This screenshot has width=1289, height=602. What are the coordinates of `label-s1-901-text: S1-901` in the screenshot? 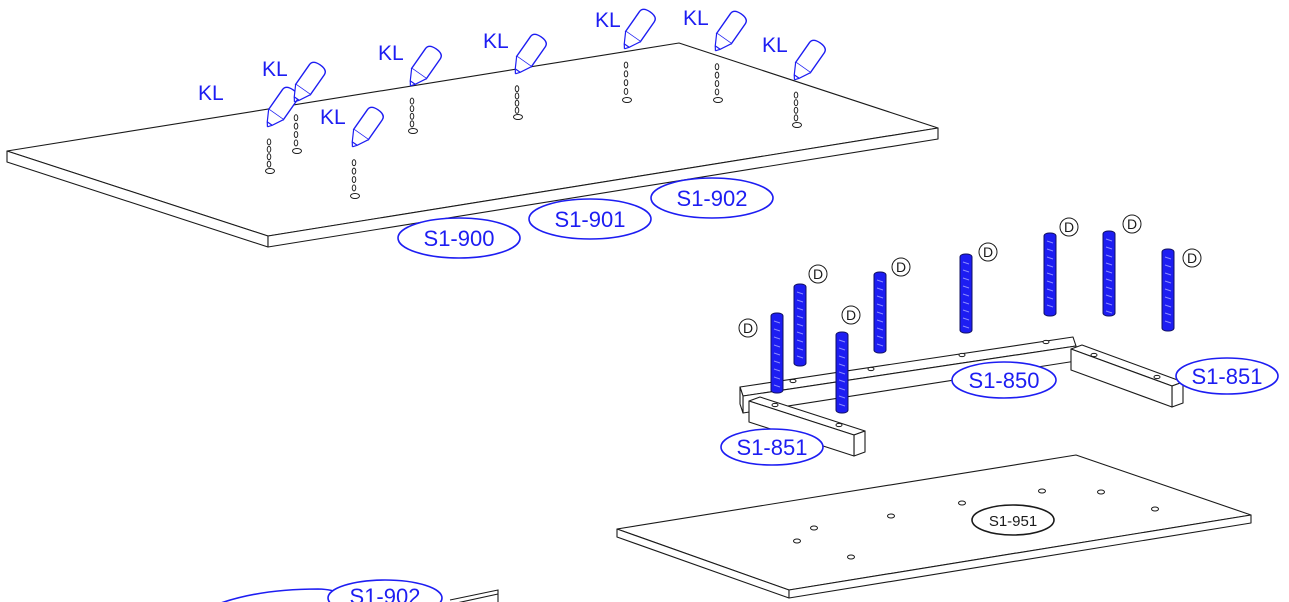 It's located at (590, 219).